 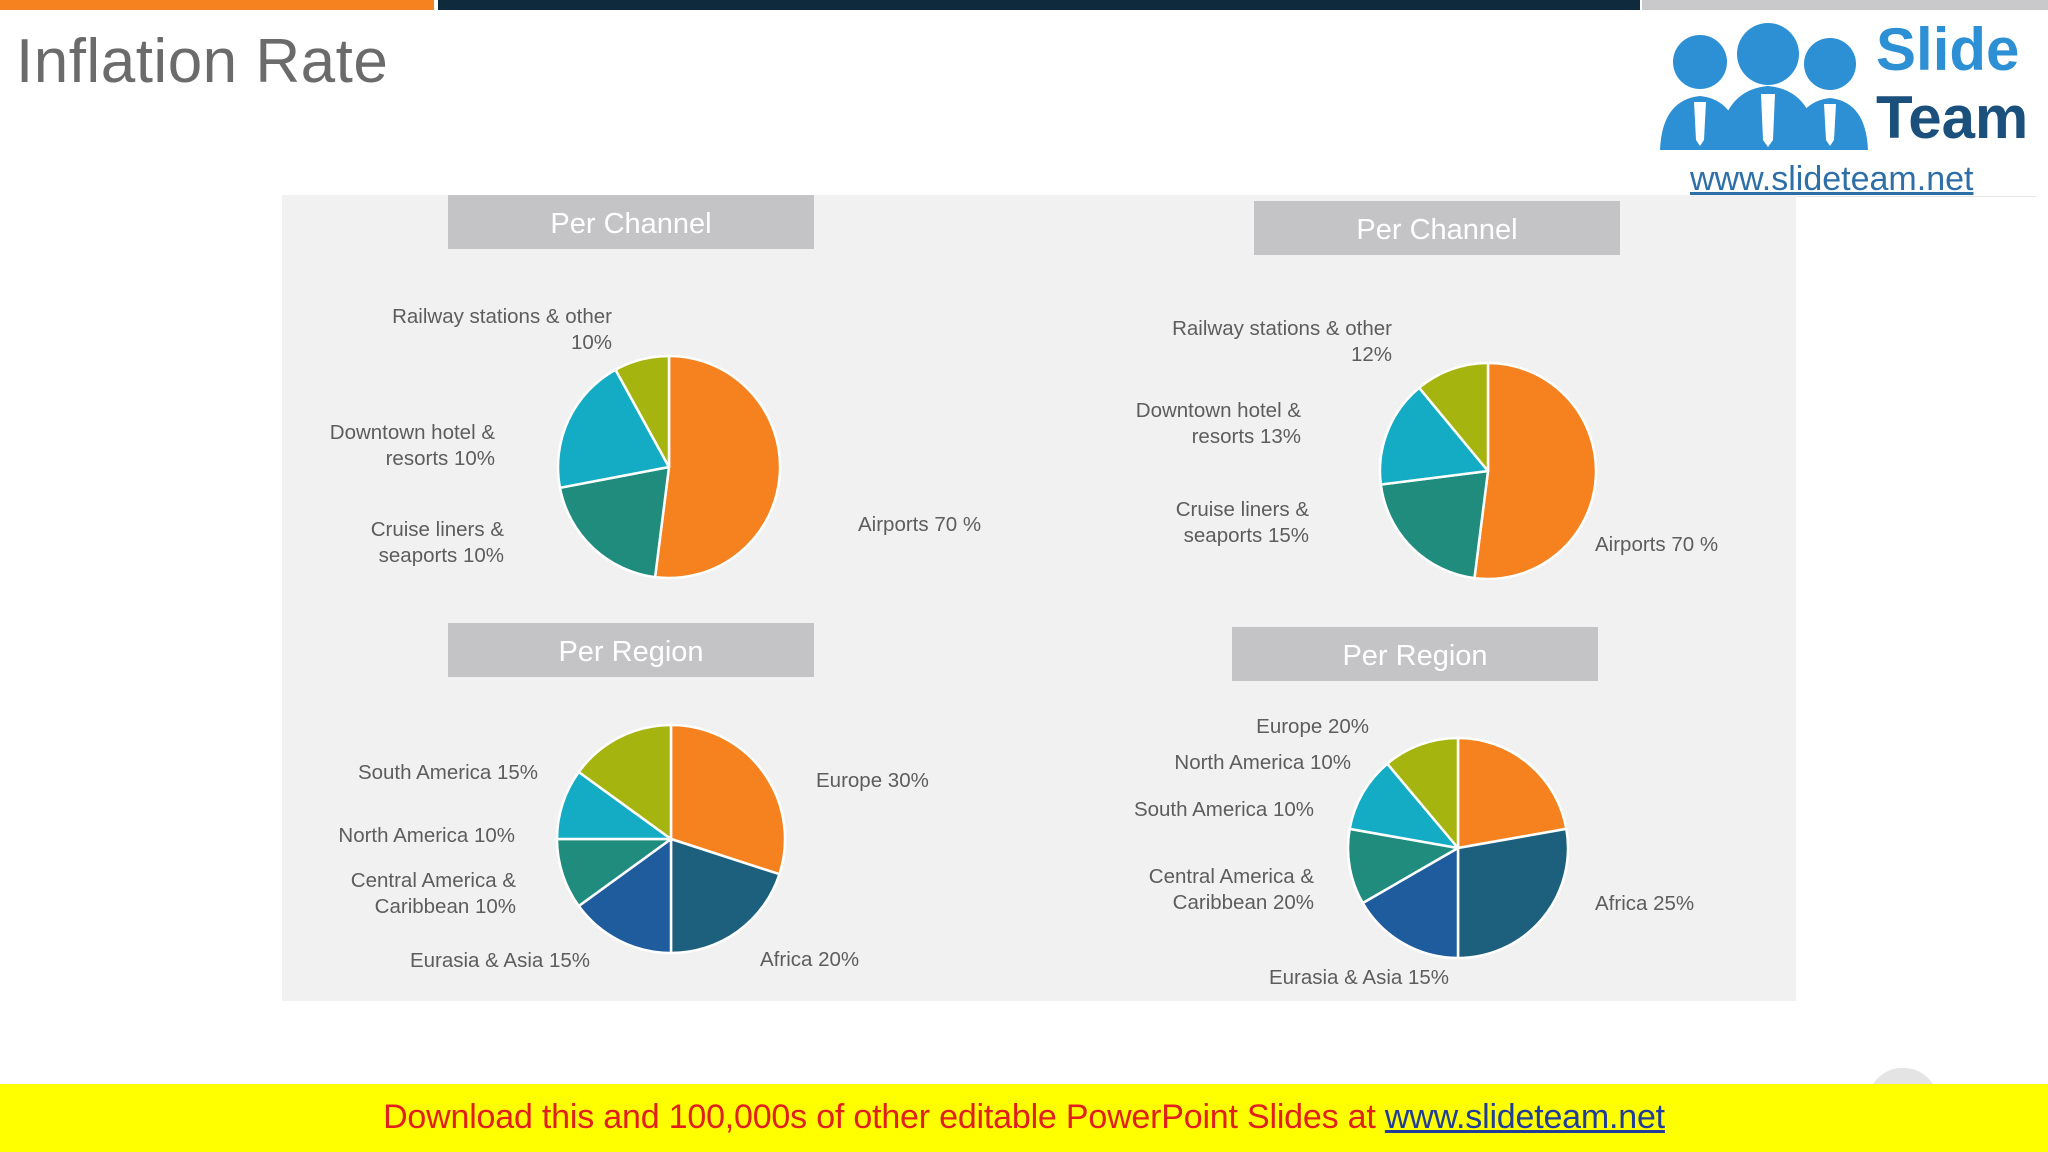 I want to click on slice-label-line: Caribbean 10%, so click(x=445, y=906).